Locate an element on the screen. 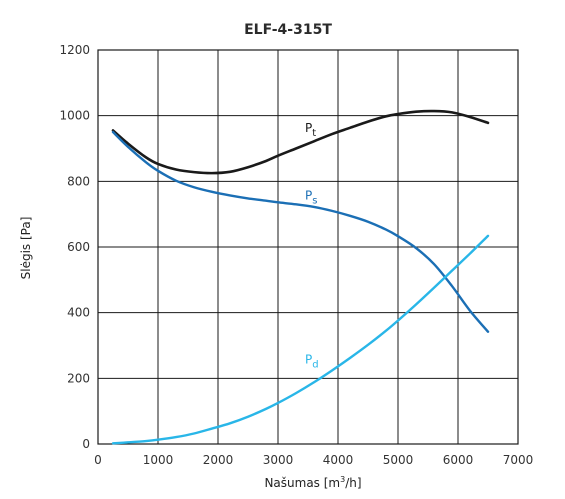 The image size is (565, 499). x-axis-label: Našumas [m3/h] is located at coordinates (312, 482).